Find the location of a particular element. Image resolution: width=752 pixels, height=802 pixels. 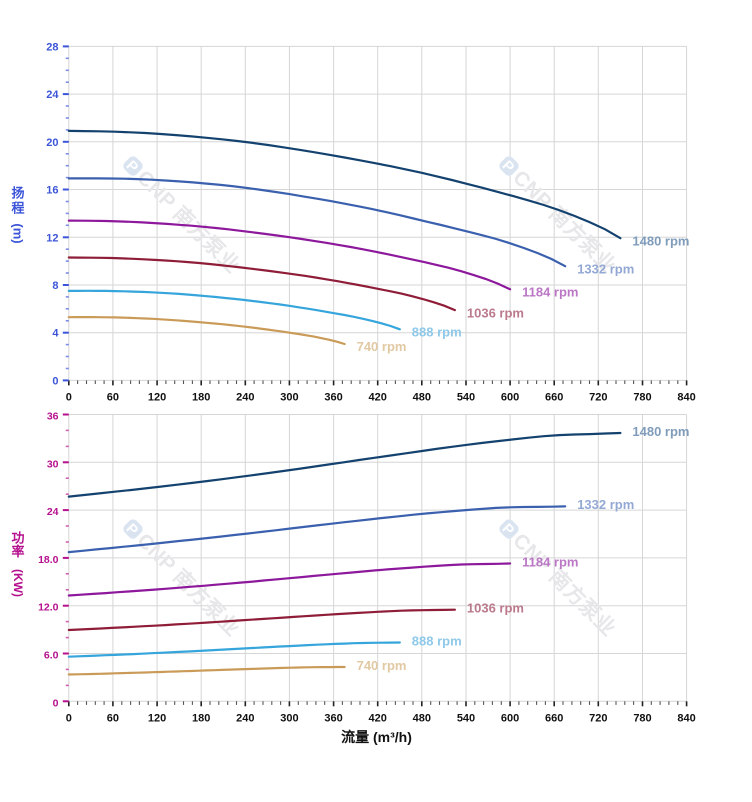

svg-text: 30 is located at coordinates (53, 464).